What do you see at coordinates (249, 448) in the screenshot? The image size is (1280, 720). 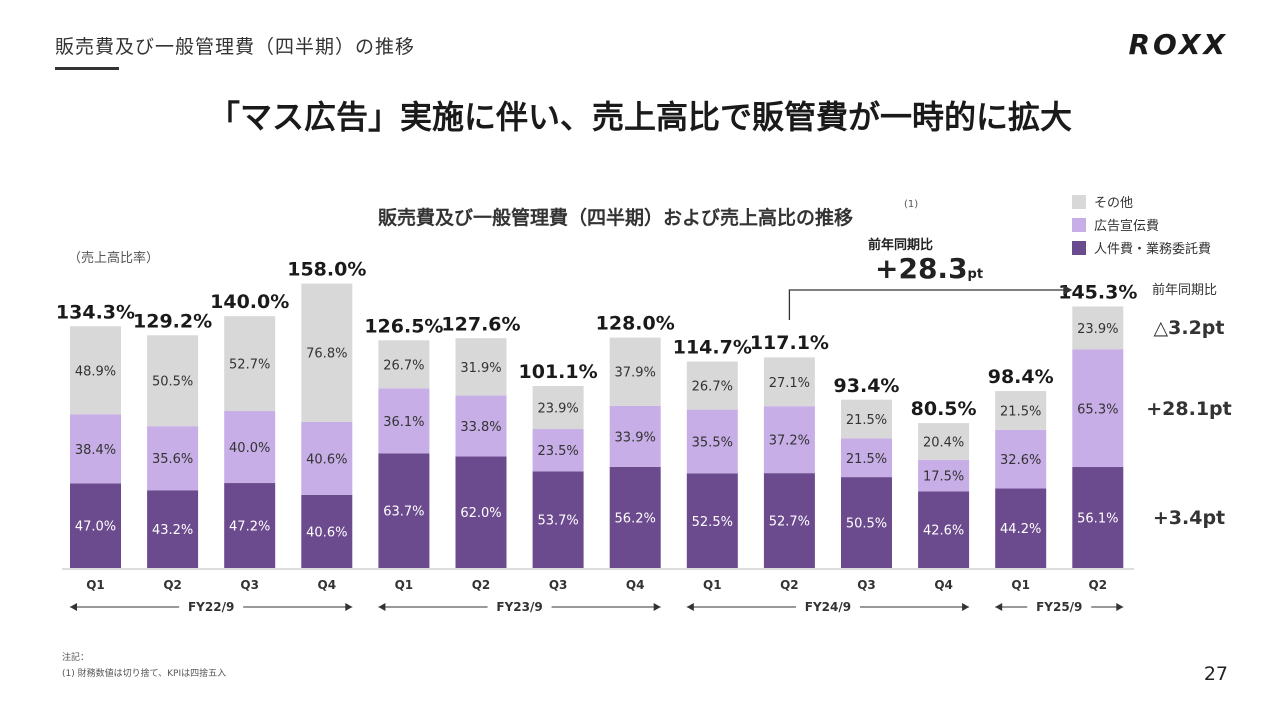 I see `bar-segment-label-advertising: 40.0%` at bounding box center [249, 448].